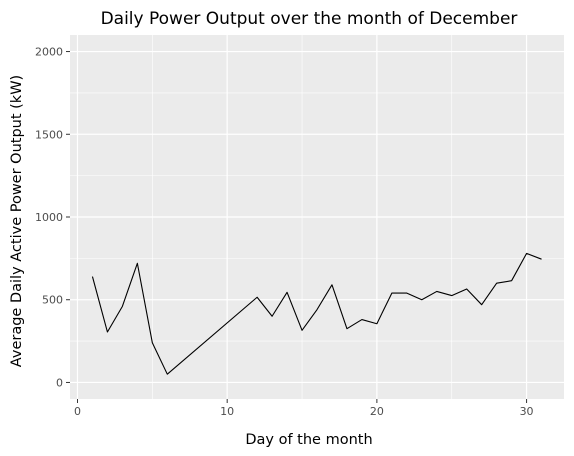  I want to click on x-axis-ticks: 0 10 20 30, so click(304, 408).